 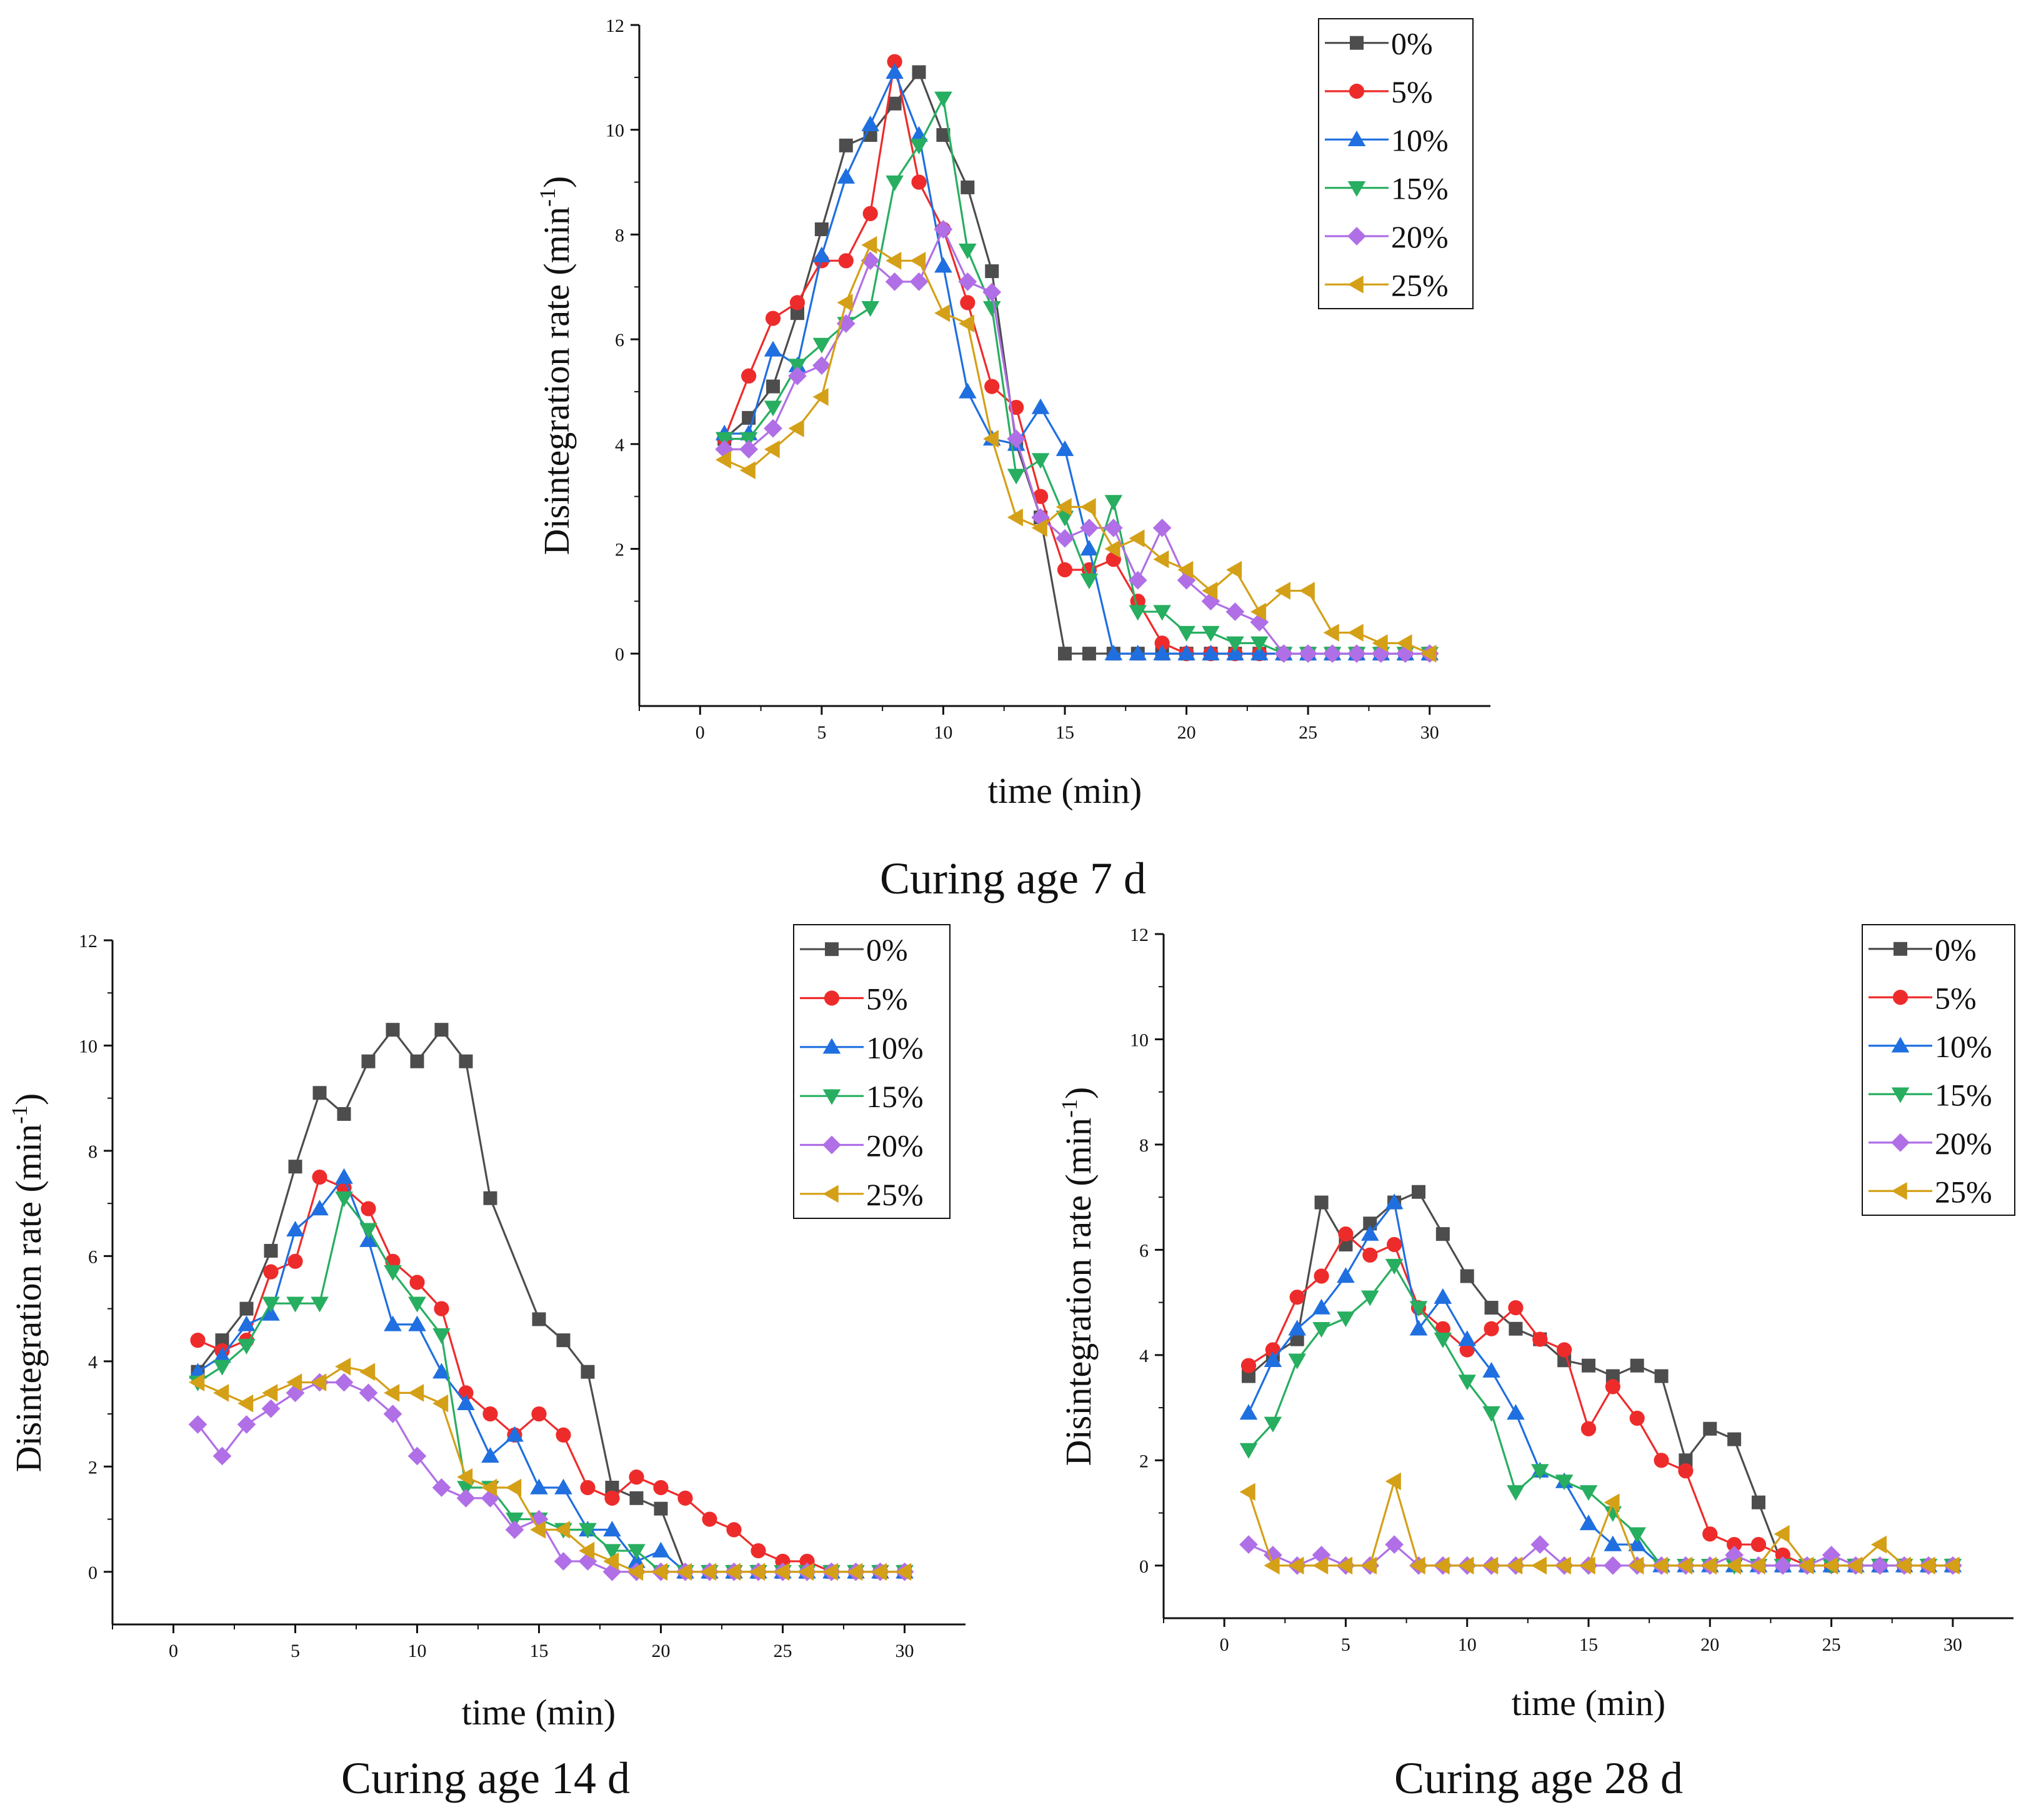 What do you see at coordinates (1939, 1070) in the screenshot?
I see `legend-box` at bounding box center [1939, 1070].